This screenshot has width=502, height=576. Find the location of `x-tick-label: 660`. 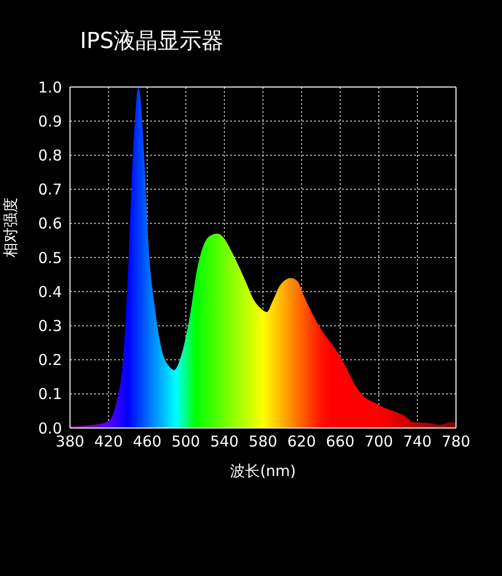

x-tick-label: 660 is located at coordinates (340, 441).